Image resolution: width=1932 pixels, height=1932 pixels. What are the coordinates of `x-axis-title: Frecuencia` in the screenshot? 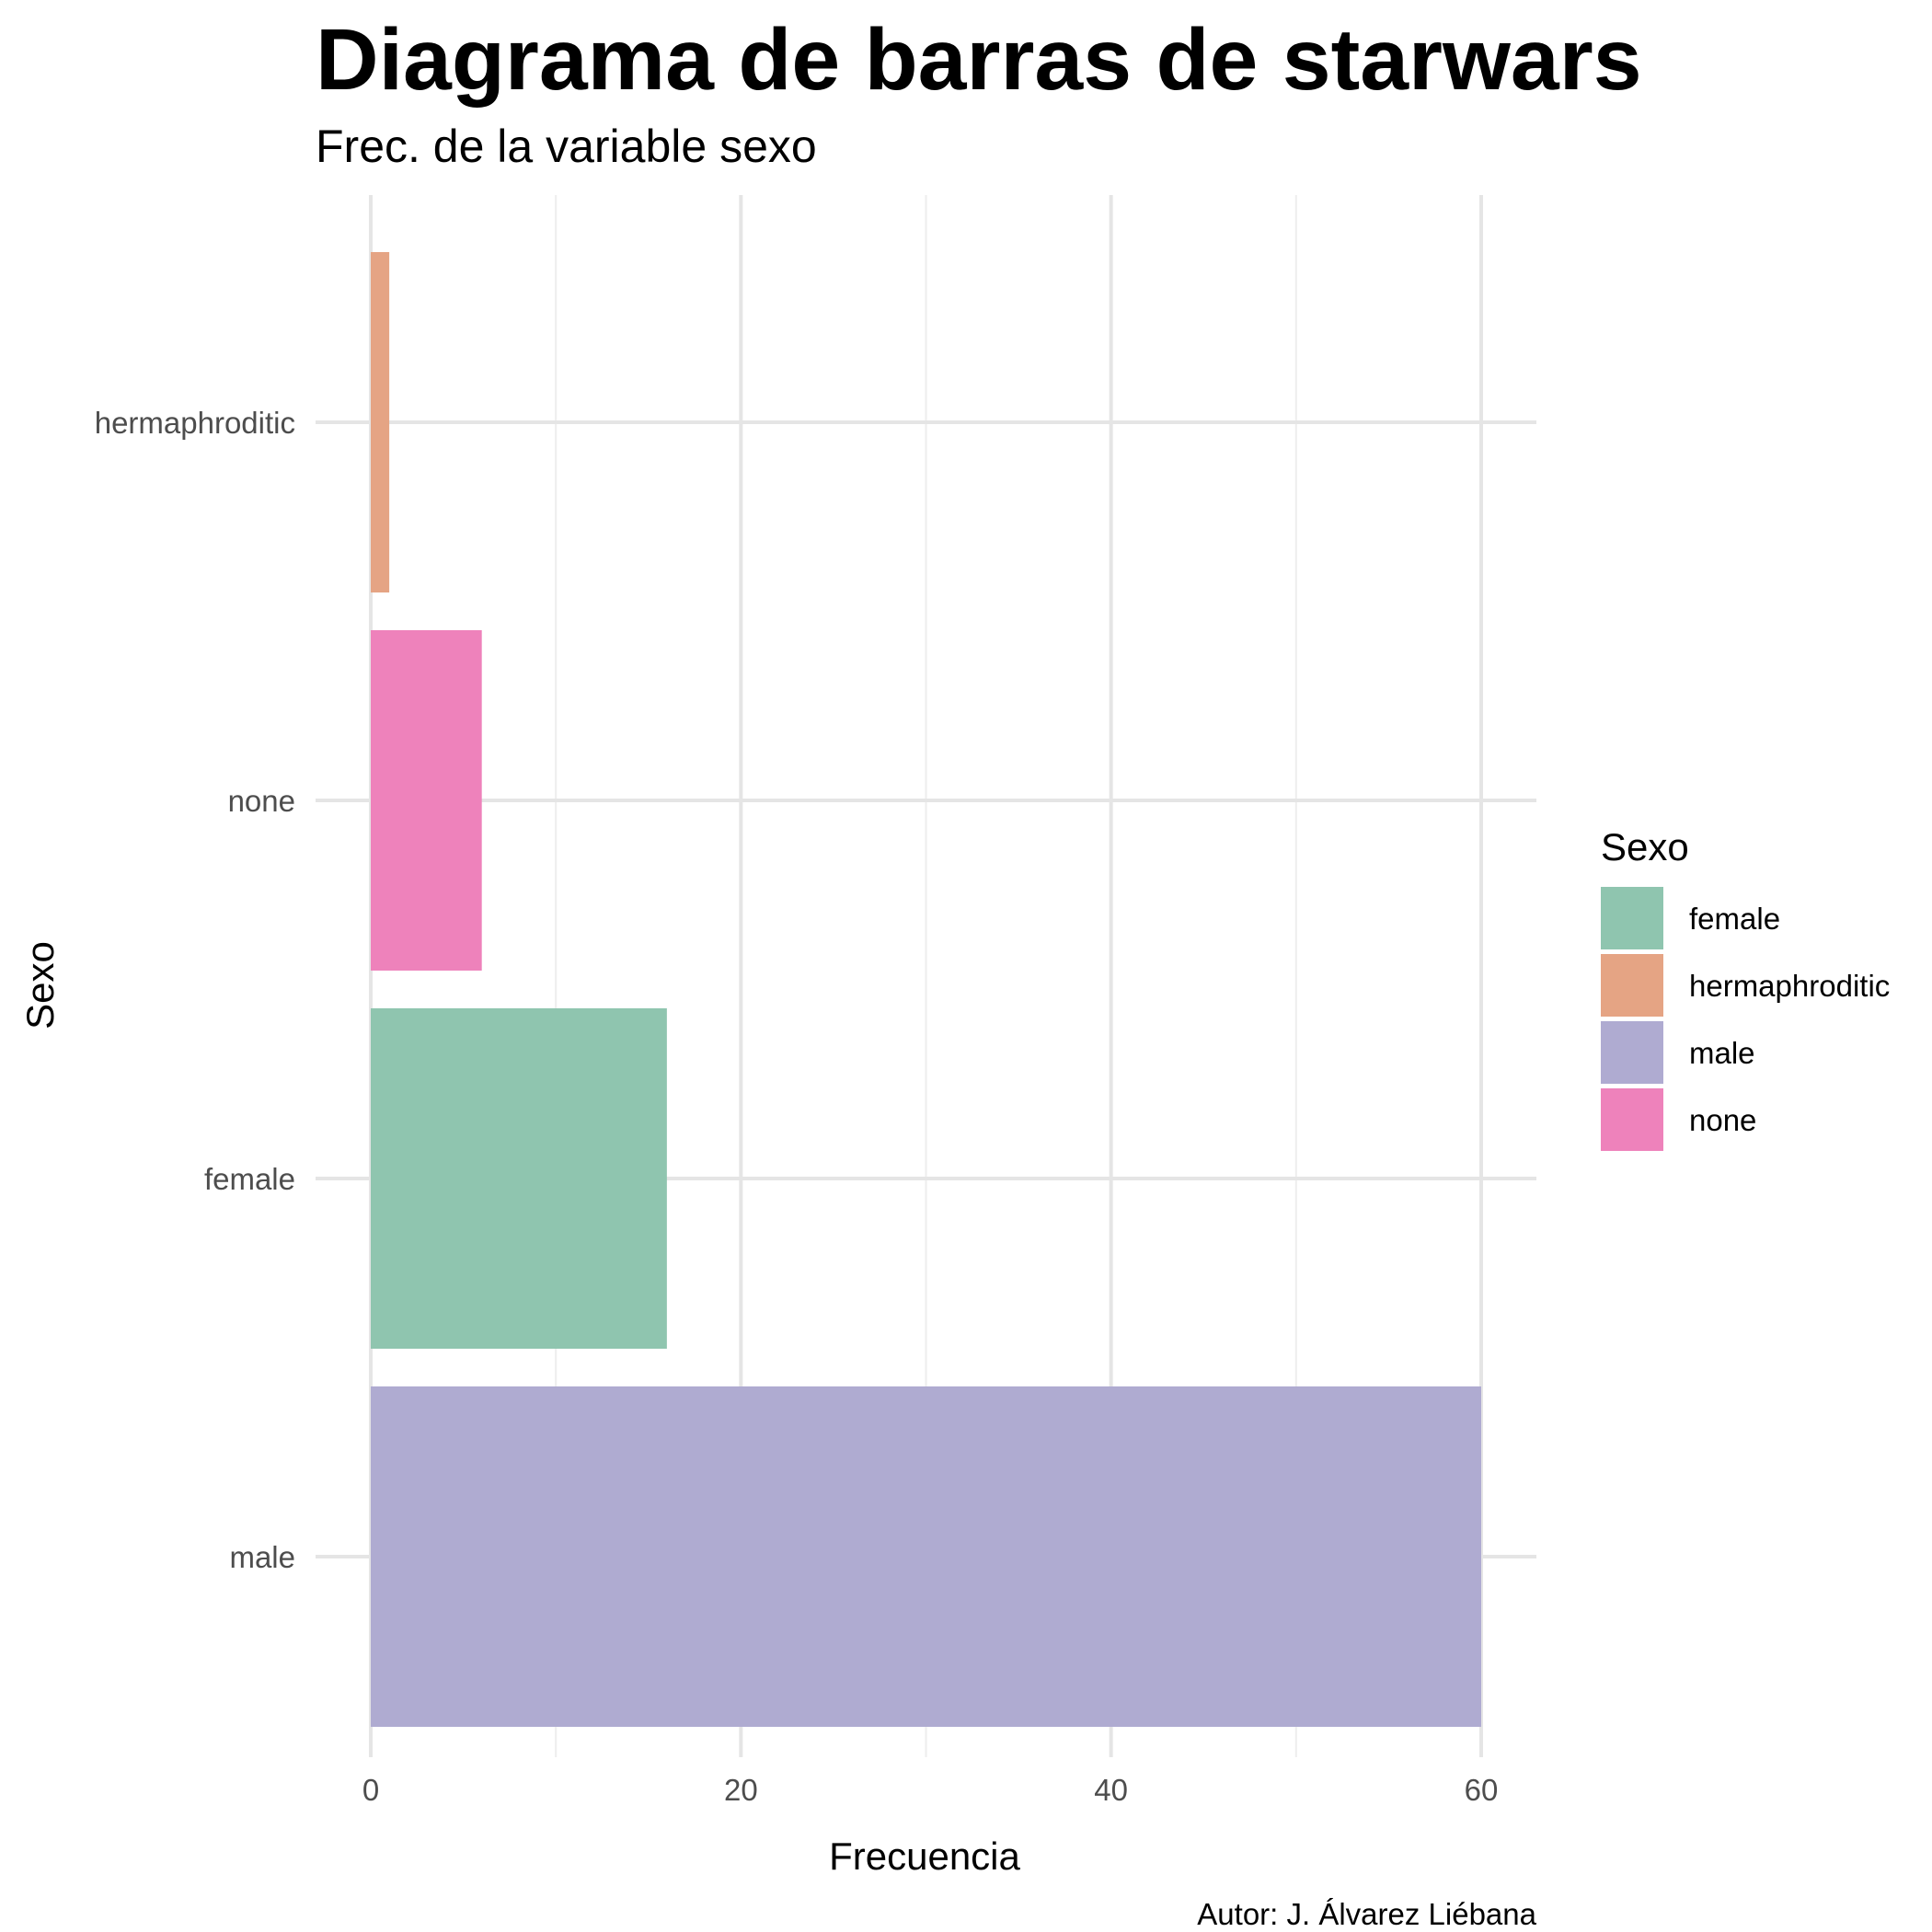 It's located at (924, 1856).